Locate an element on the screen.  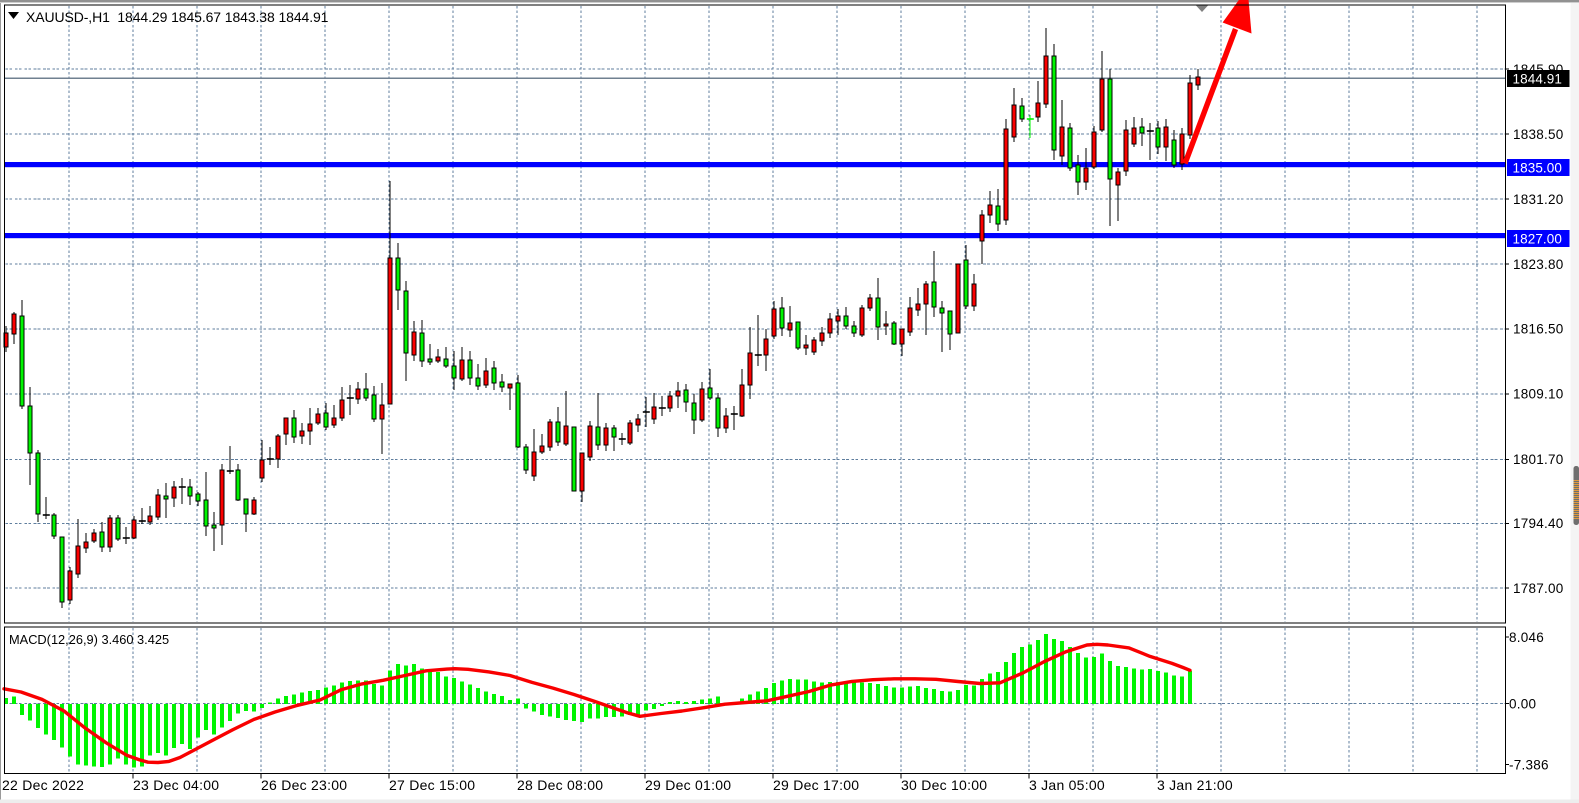
svg-text: 26 Dec 23:00 is located at coordinates (304, 785).